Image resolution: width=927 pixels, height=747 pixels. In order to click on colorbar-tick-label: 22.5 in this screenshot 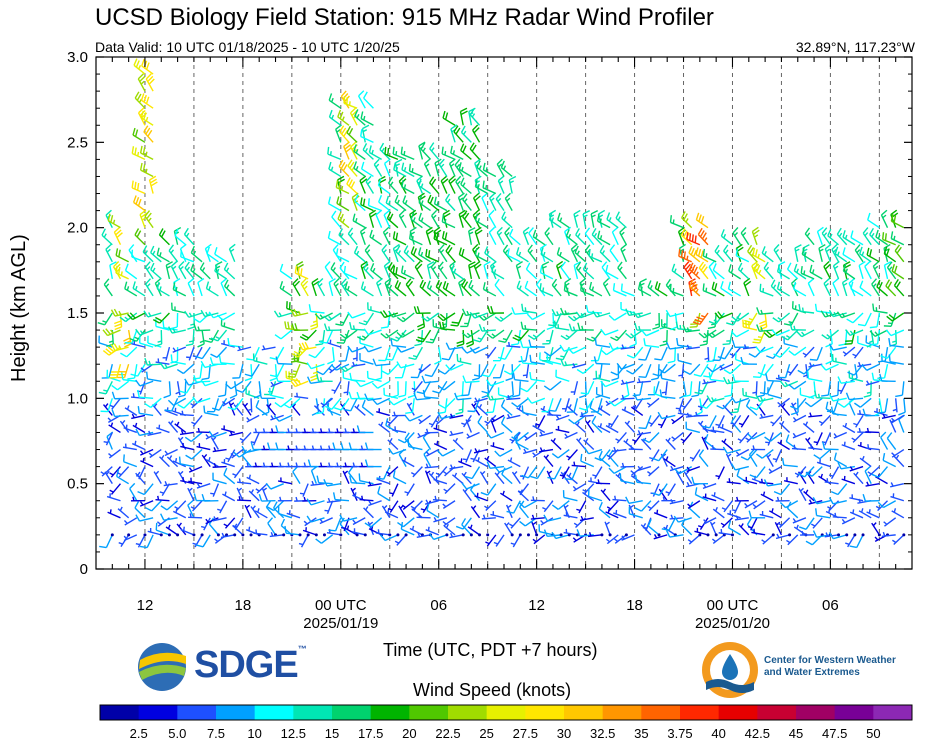, I will do `click(447, 733)`.